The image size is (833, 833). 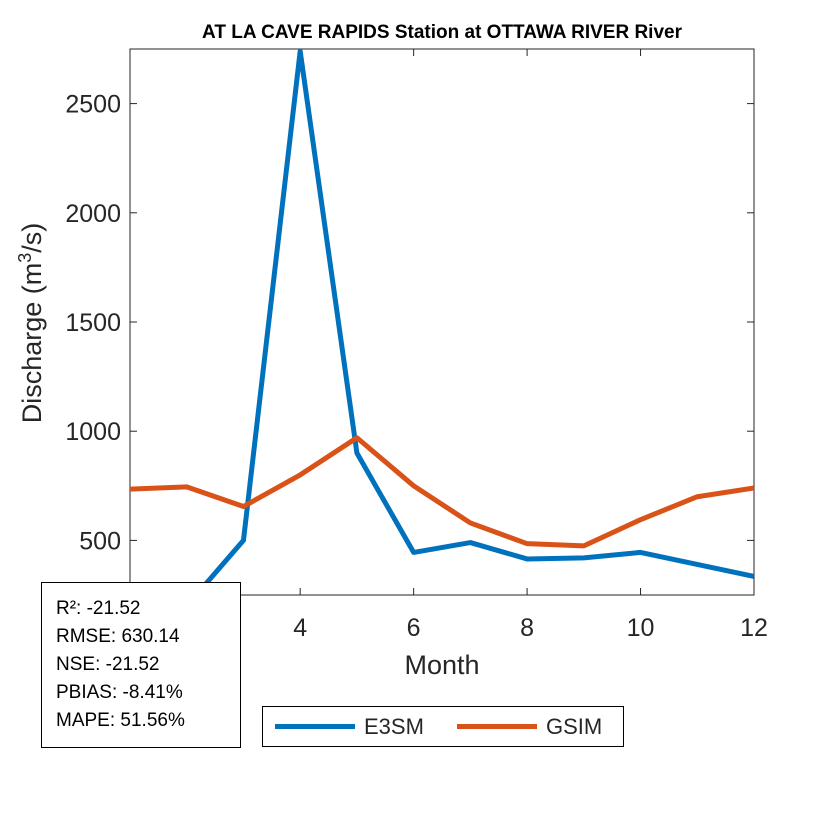 I want to click on y-tick-label: 1000, so click(x=93, y=432).